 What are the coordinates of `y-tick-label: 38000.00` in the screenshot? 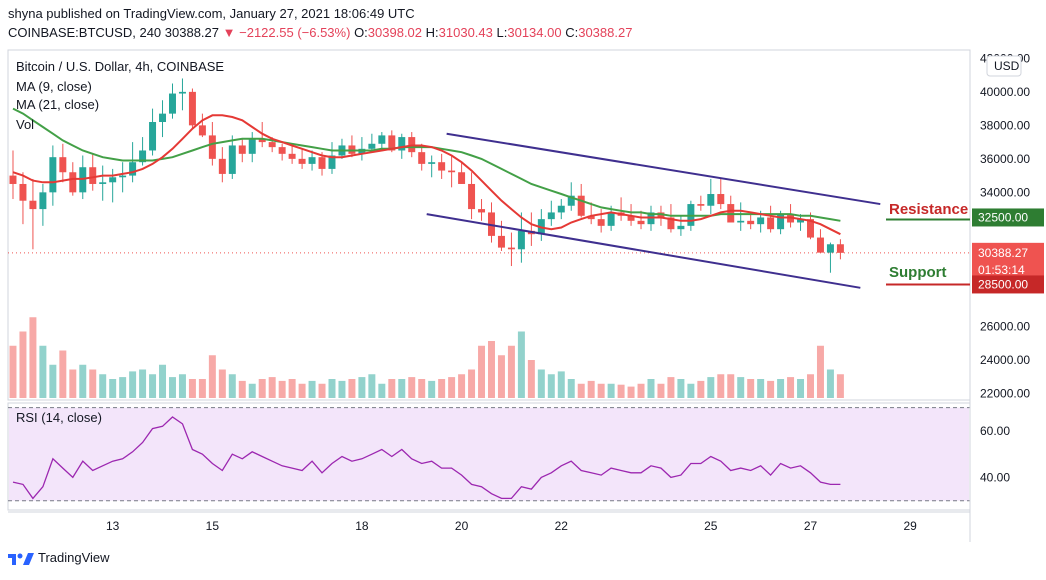 It's located at (1005, 125).